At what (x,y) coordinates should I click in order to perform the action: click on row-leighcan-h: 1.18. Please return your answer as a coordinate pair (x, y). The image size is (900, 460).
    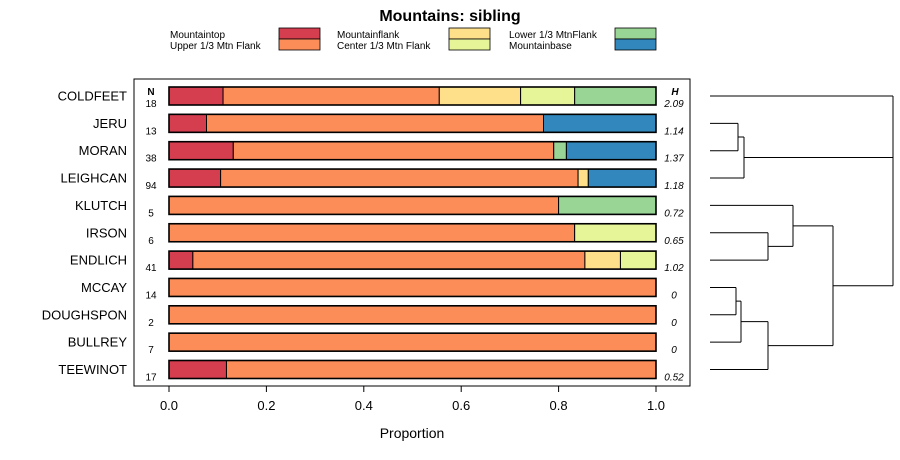
    Looking at the image, I should click on (674, 186).